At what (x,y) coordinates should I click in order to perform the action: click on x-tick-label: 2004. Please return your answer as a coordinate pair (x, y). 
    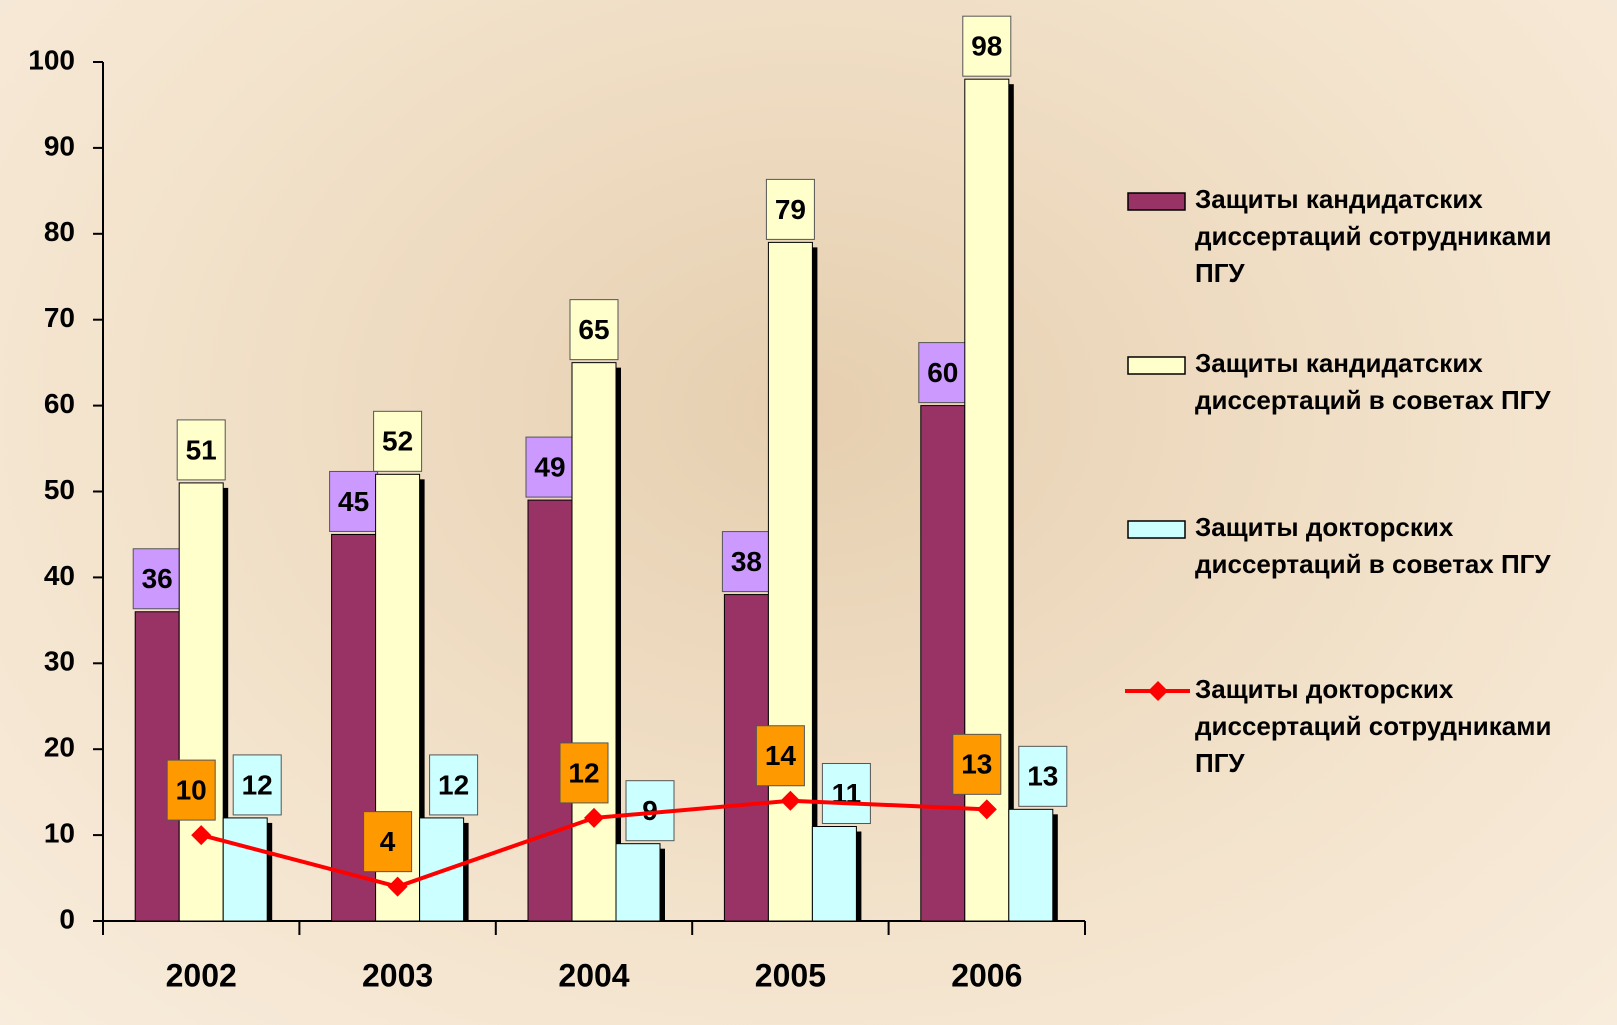
    Looking at the image, I should click on (593, 975).